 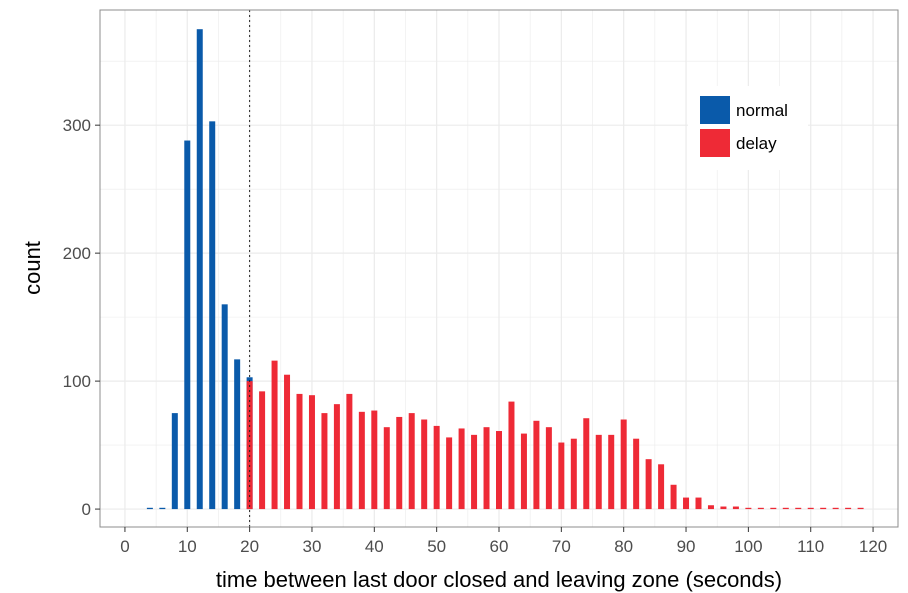 What do you see at coordinates (748, 546) in the screenshot?
I see `x-tick-label: 100` at bounding box center [748, 546].